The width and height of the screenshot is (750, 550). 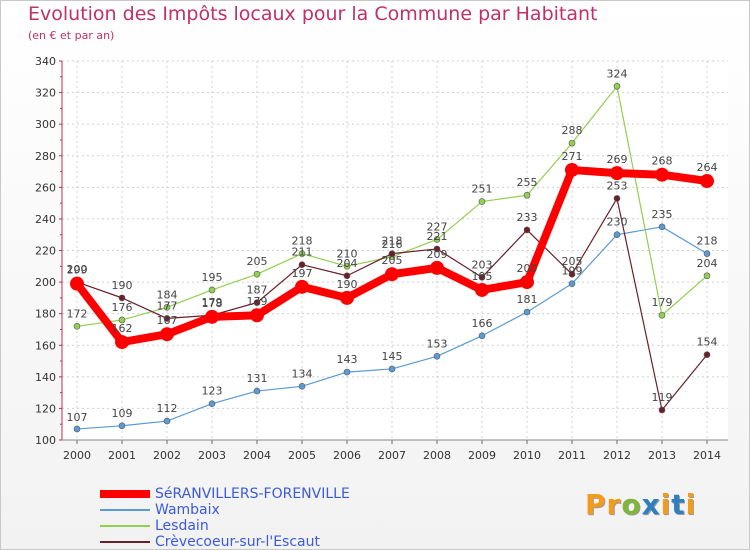 I want to click on legend-item: Crèvecoeur-sur-l'Escaut, so click(x=225, y=542).